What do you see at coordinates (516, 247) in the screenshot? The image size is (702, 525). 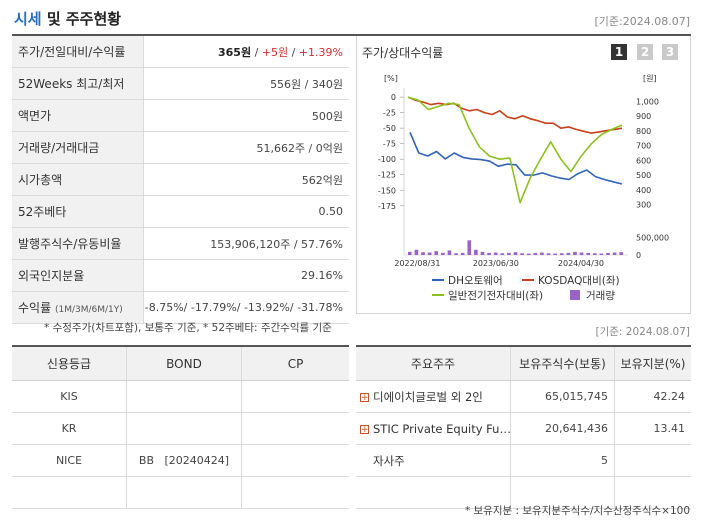 I see `volume-bars` at bounding box center [516, 247].